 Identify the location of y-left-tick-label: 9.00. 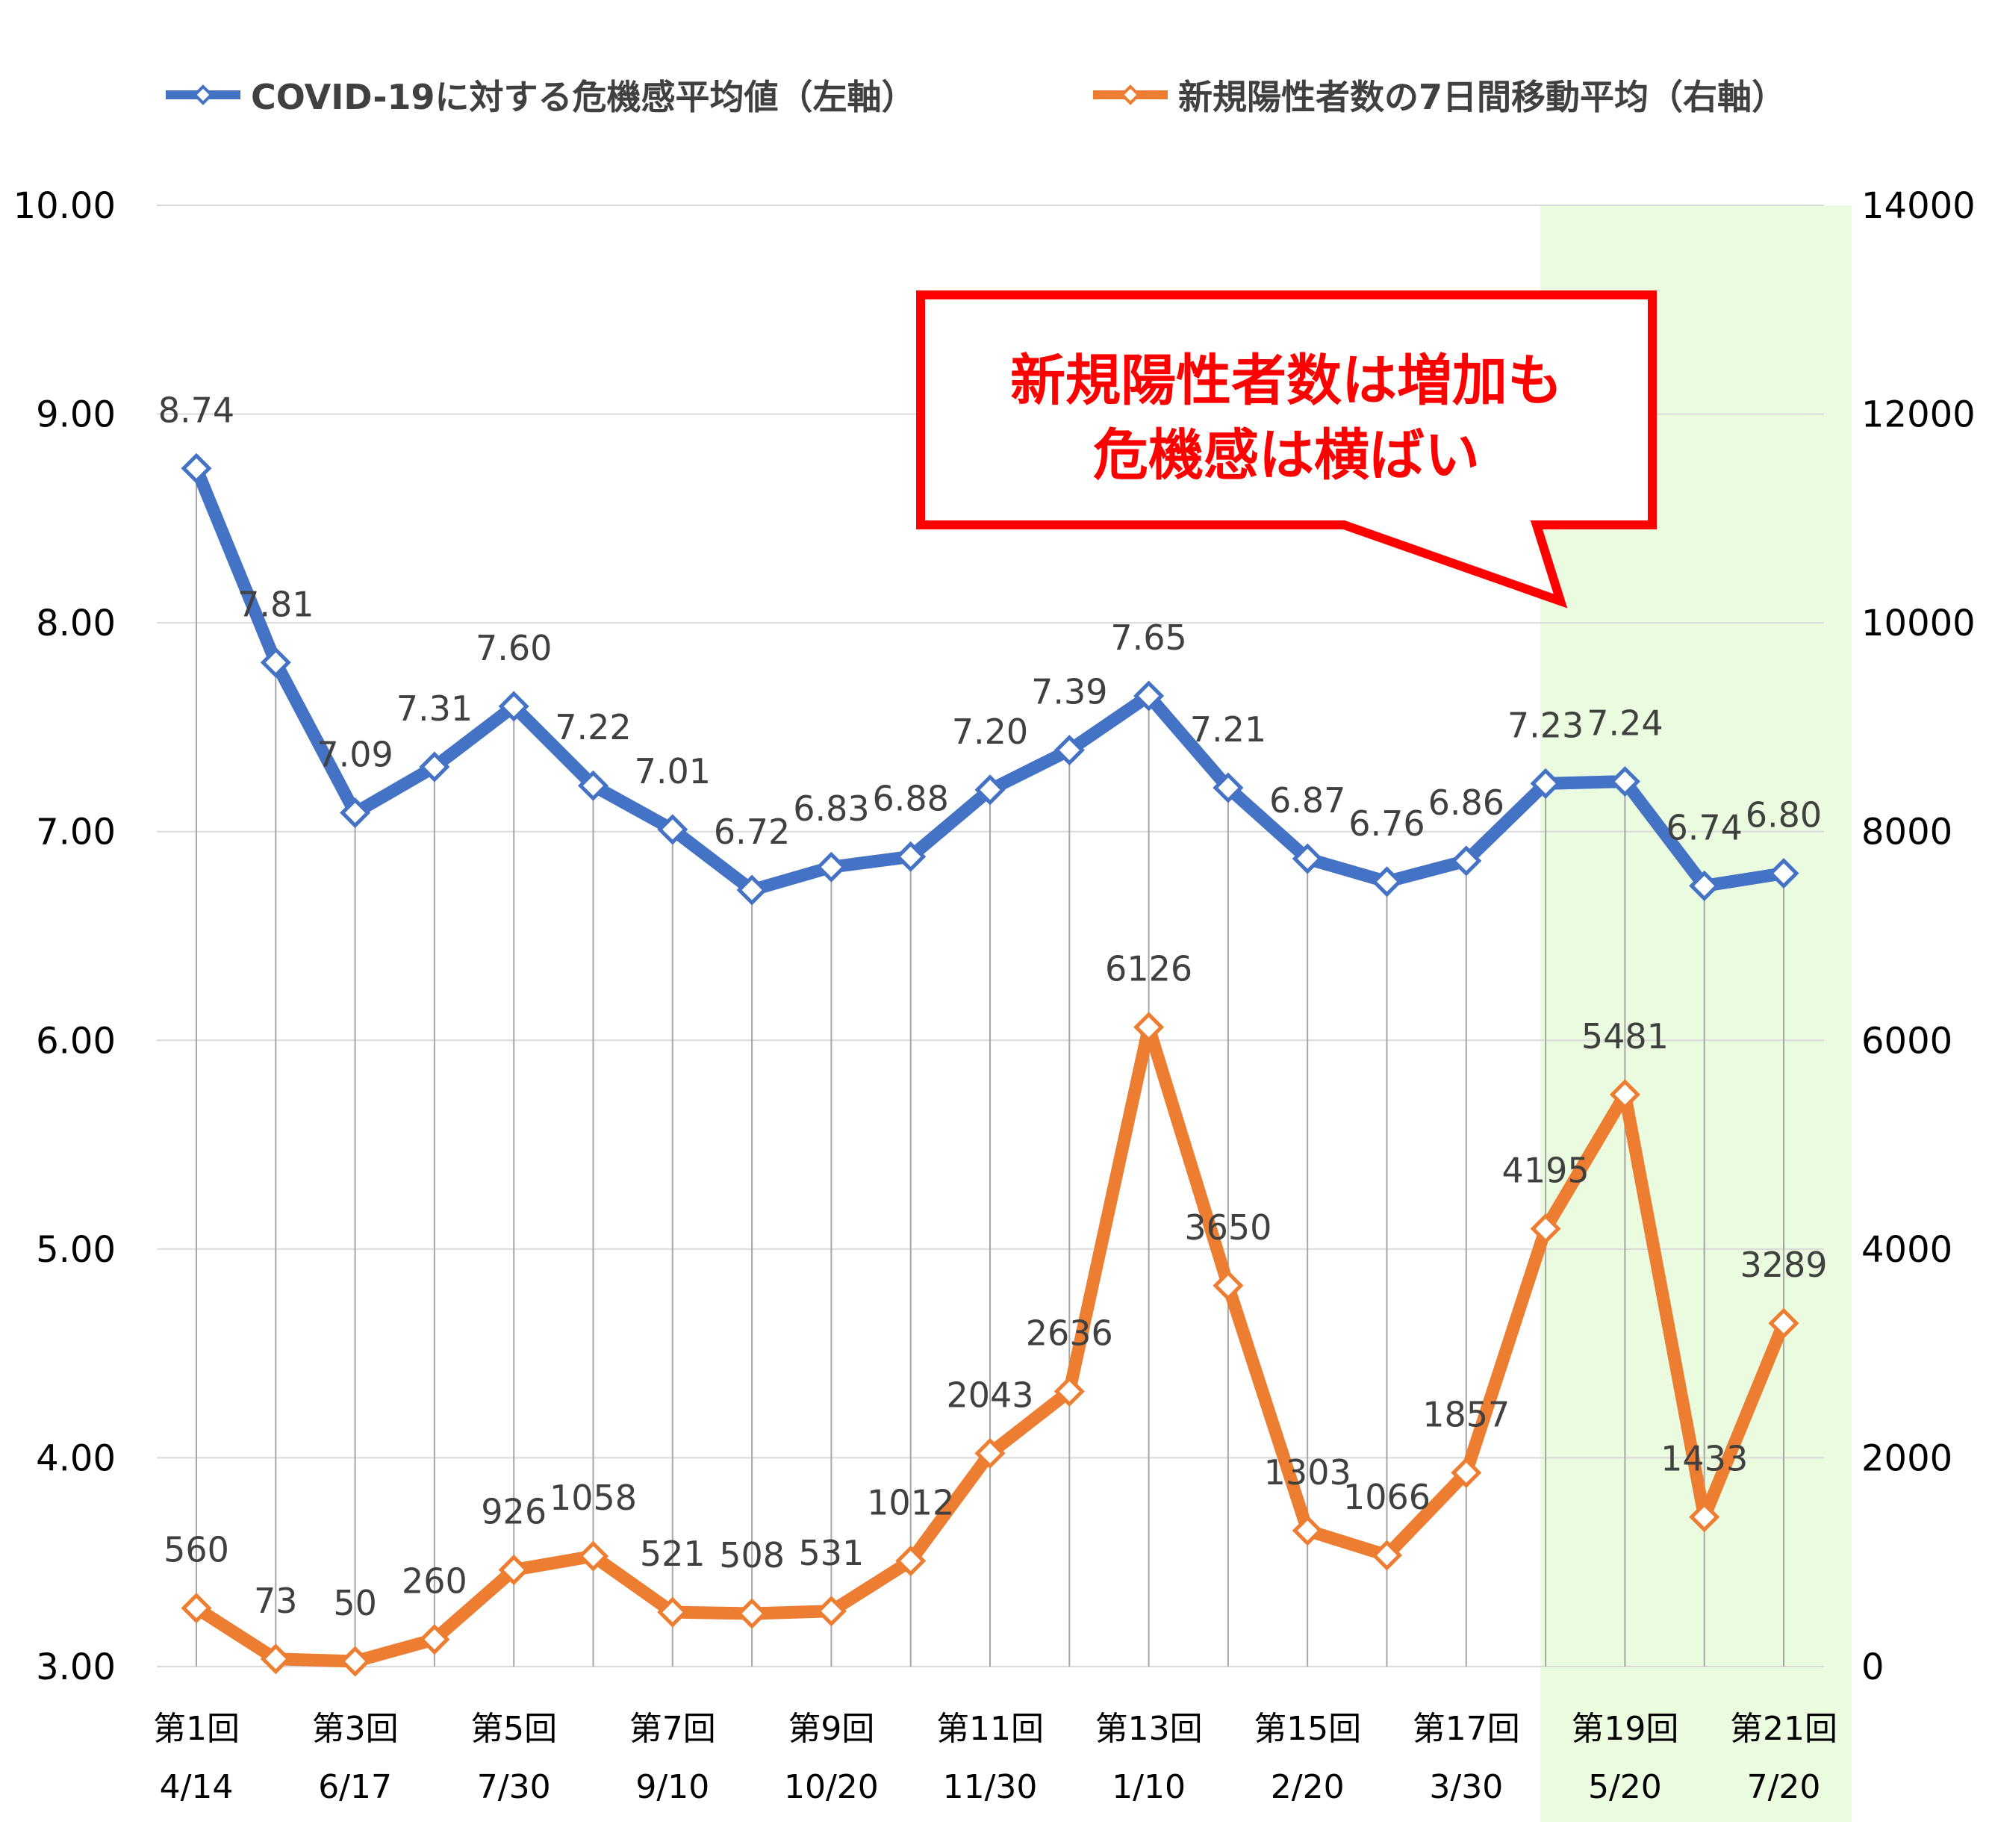
(76, 415).